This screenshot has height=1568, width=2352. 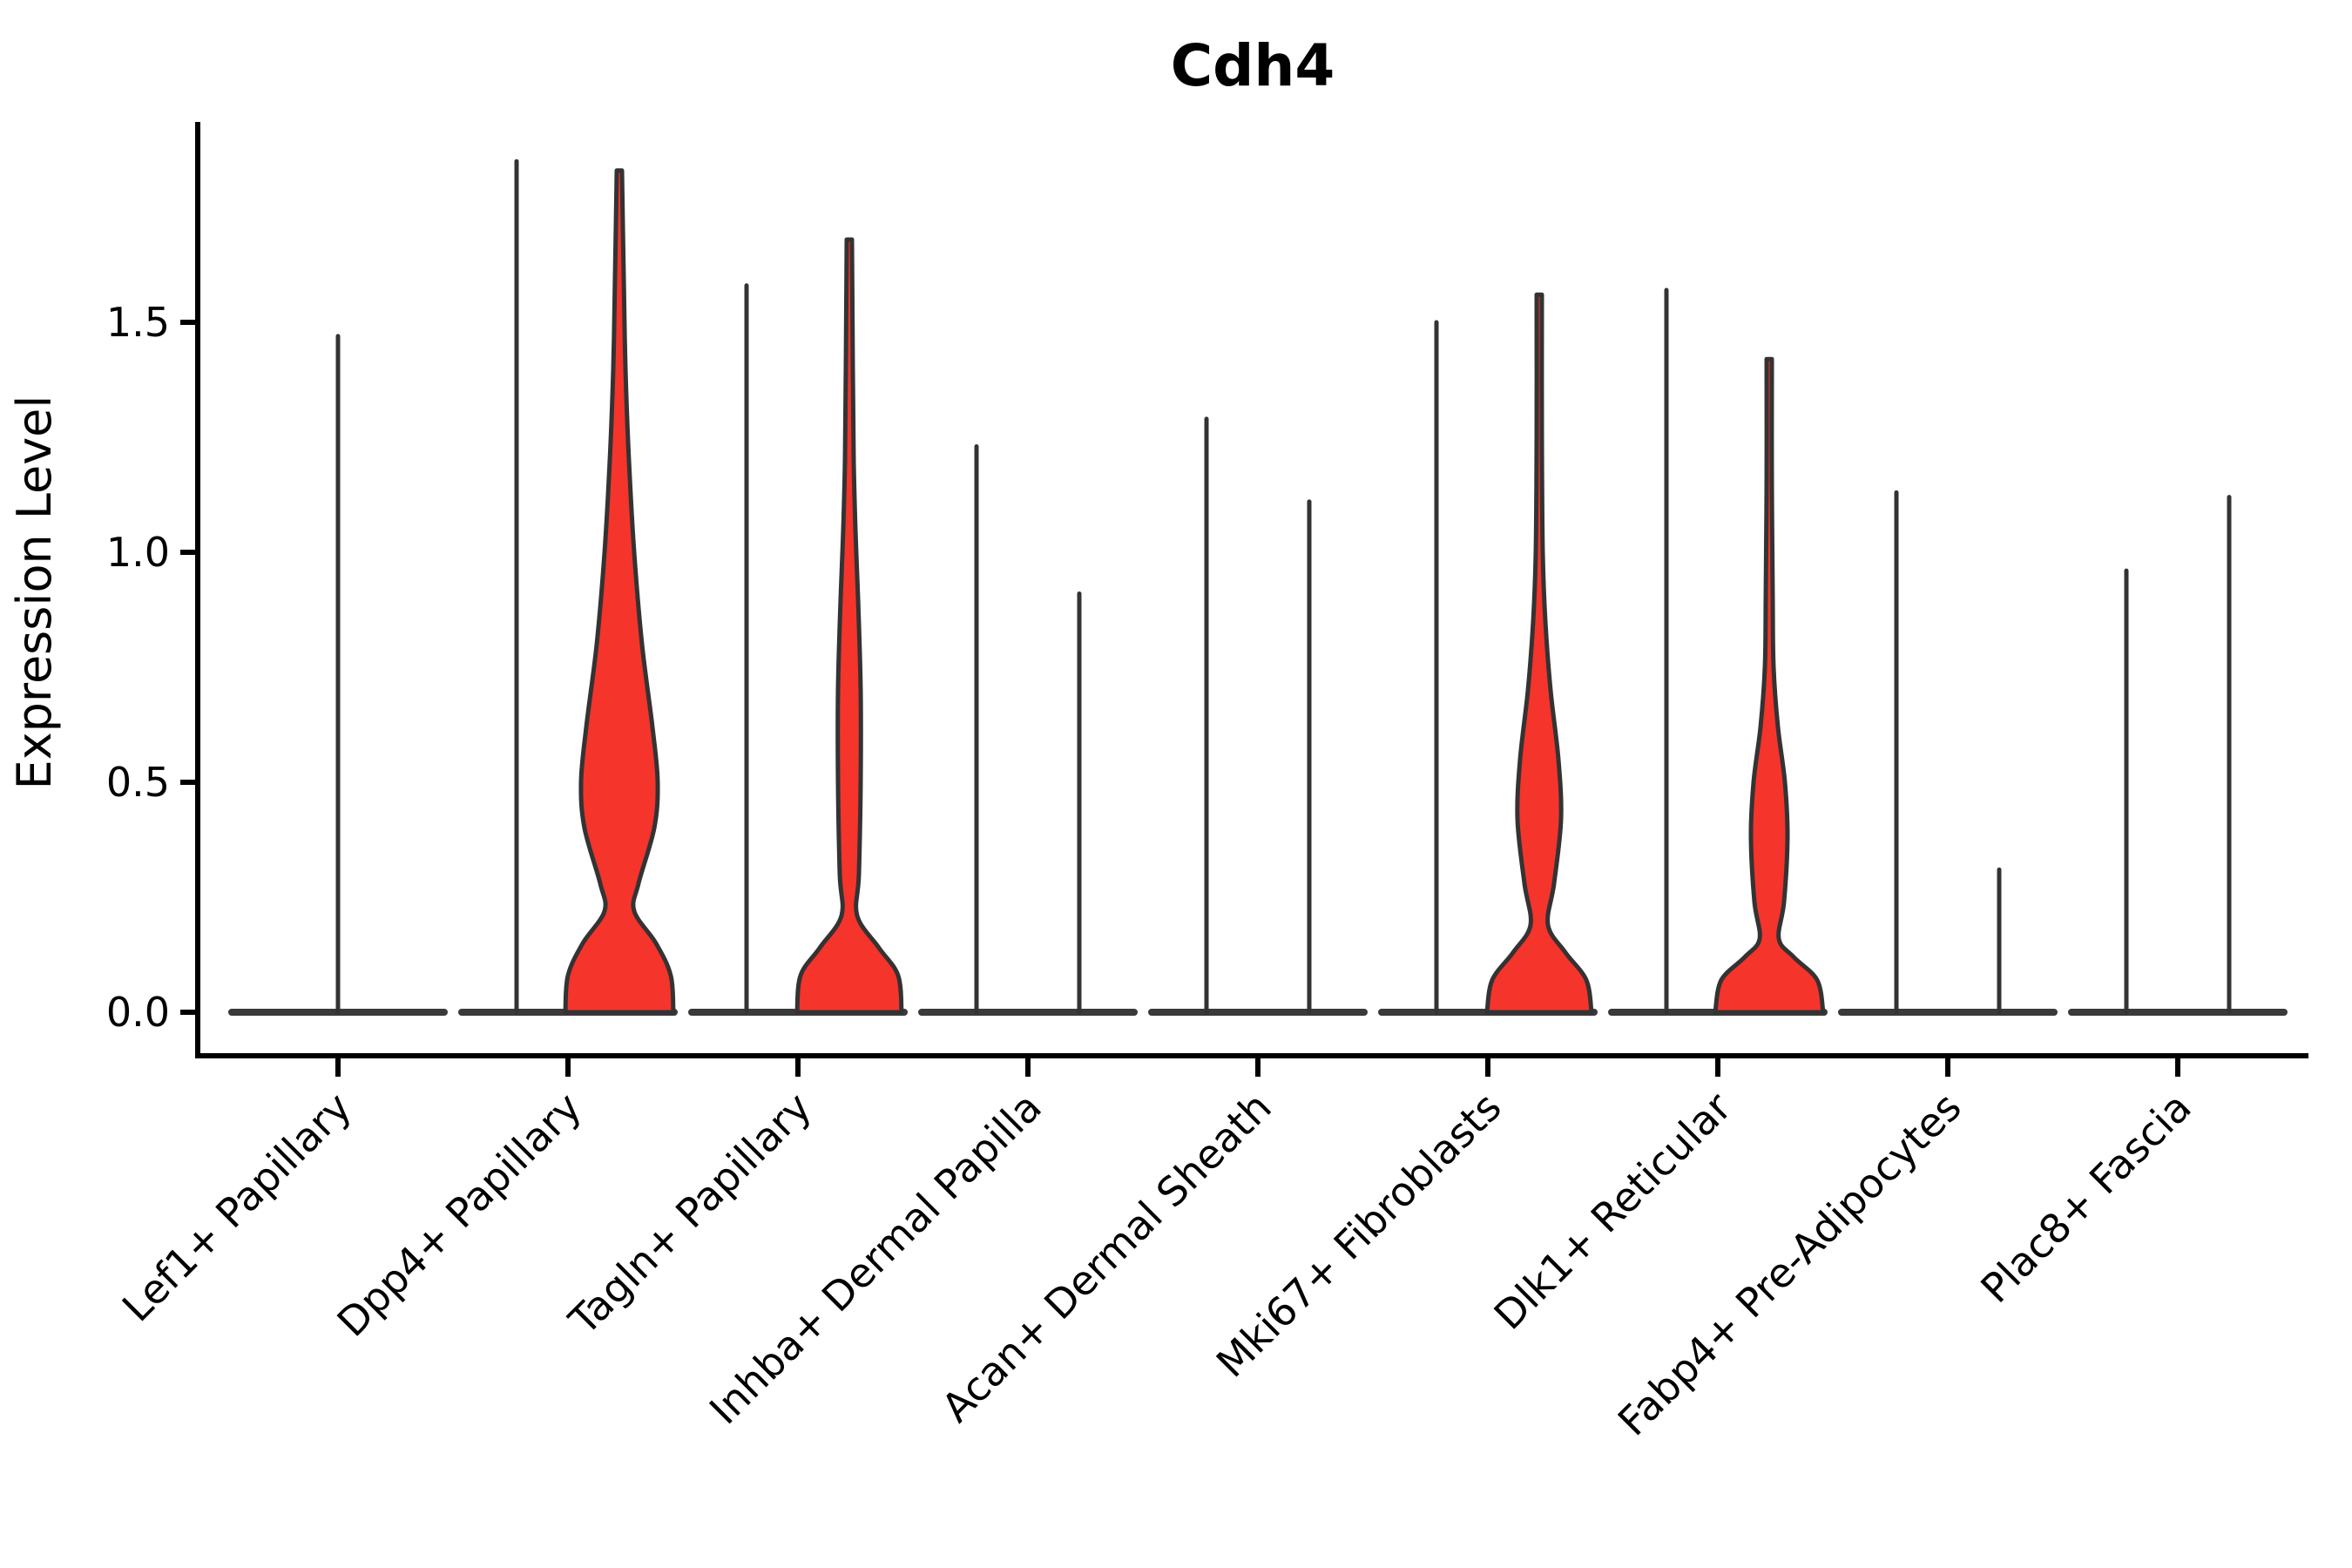 What do you see at coordinates (690, 1214) in the screenshot?
I see `x-tick-label-tagln-papillary: Tagln+ Papillary` at bounding box center [690, 1214].